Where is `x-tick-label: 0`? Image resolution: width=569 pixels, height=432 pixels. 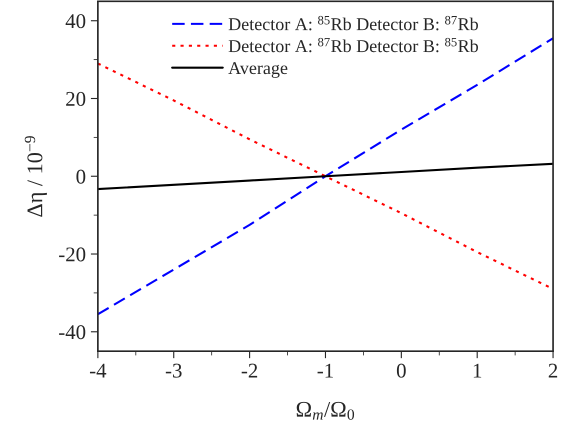 x-tick-label: 0 is located at coordinates (401, 371).